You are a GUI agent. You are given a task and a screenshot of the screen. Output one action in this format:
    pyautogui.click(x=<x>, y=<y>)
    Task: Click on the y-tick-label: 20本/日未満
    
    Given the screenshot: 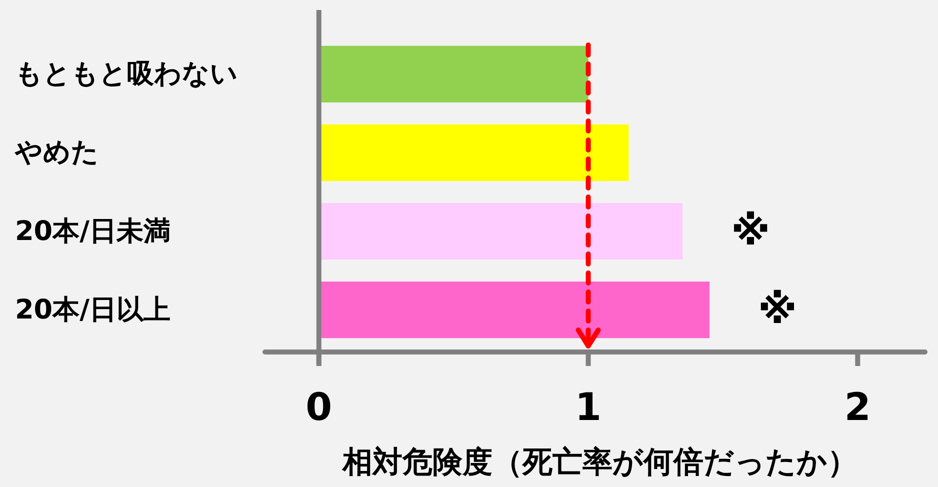 What is the action you would take?
    pyautogui.click(x=92, y=231)
    